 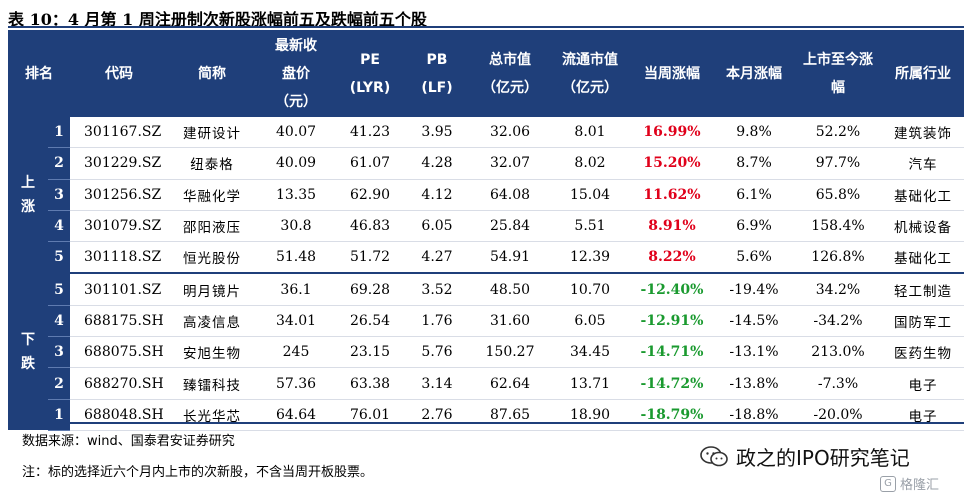 I want to click on name-cell: 建研设计, so click(x=212, y=133).